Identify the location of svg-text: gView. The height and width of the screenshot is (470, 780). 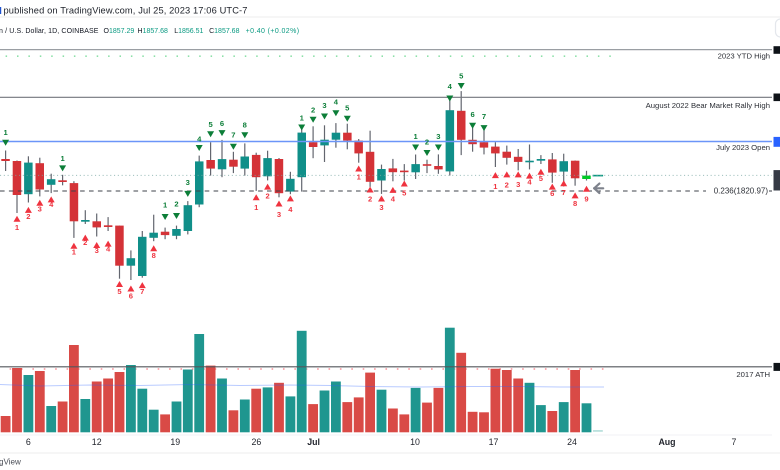
(10, 462).